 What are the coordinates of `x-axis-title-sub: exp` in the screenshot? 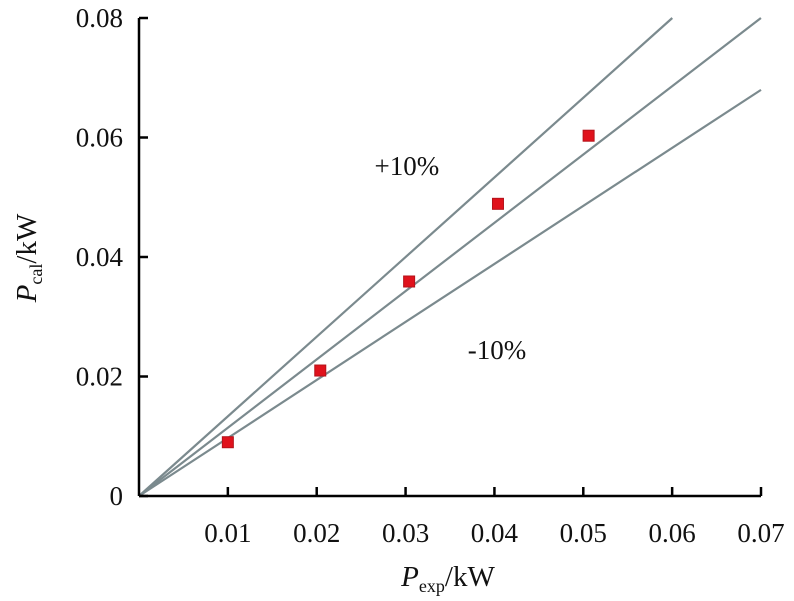 It's located at (432, 586).